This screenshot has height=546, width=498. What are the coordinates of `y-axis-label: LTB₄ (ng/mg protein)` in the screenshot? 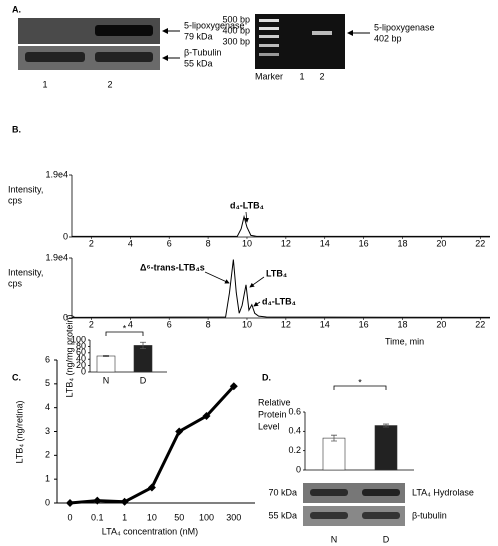 It's located at (69, 355).